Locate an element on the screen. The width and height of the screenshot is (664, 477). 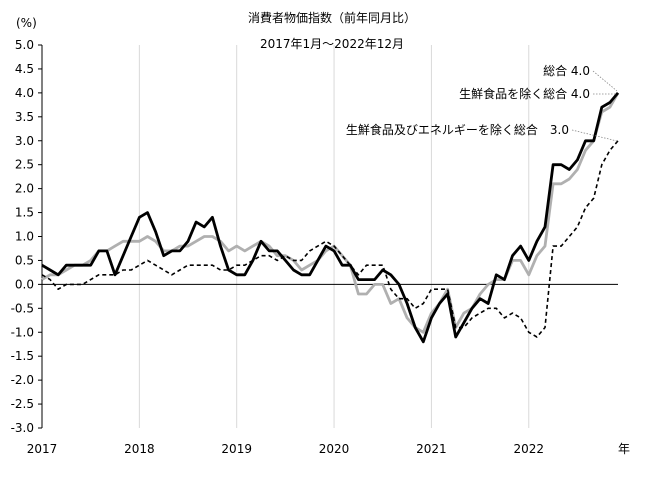
y-tick-label: 1.5 is located at coordinates (24, 213).